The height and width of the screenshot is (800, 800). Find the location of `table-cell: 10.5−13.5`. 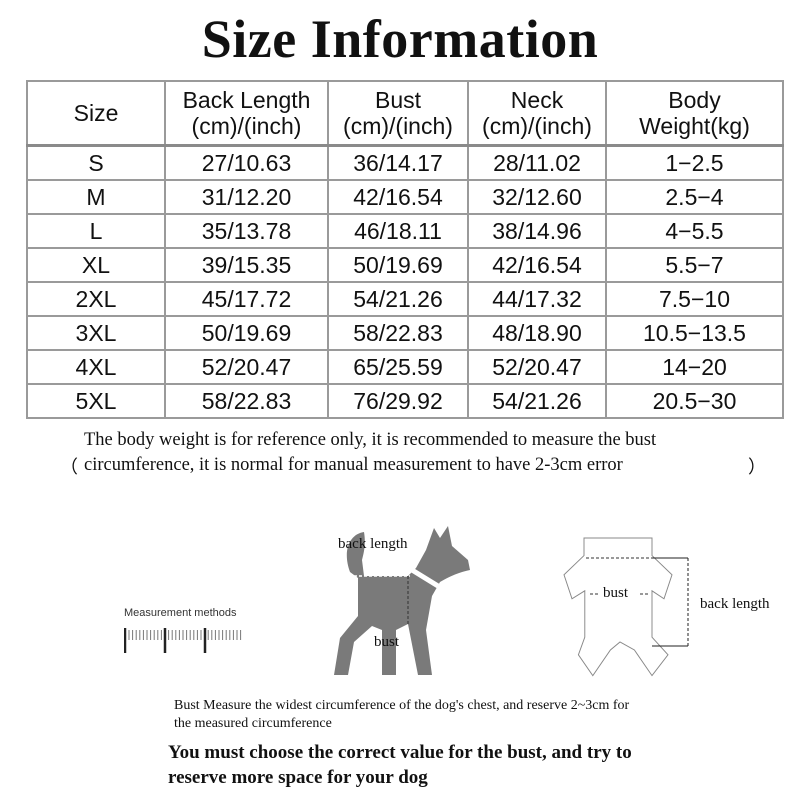

table-cell: 10.5−13.5 is located at coordinates (694, 333).